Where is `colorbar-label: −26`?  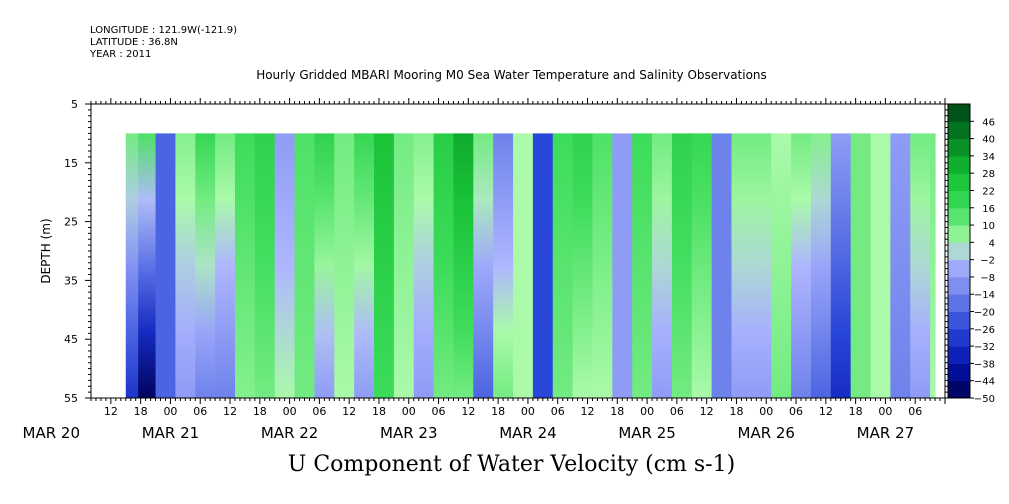
colorbar-label: −26 is located at coordinates (984, 330).